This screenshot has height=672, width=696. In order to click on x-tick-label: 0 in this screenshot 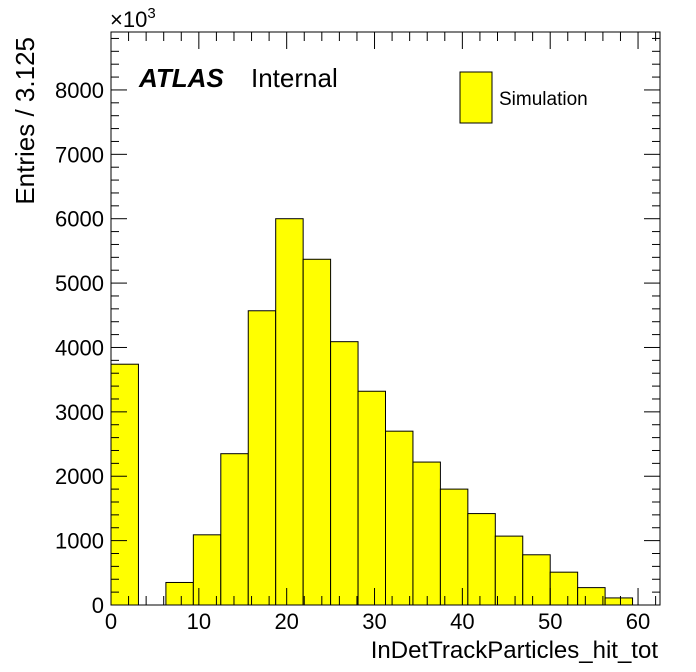, I will do `click(111, 621)`.